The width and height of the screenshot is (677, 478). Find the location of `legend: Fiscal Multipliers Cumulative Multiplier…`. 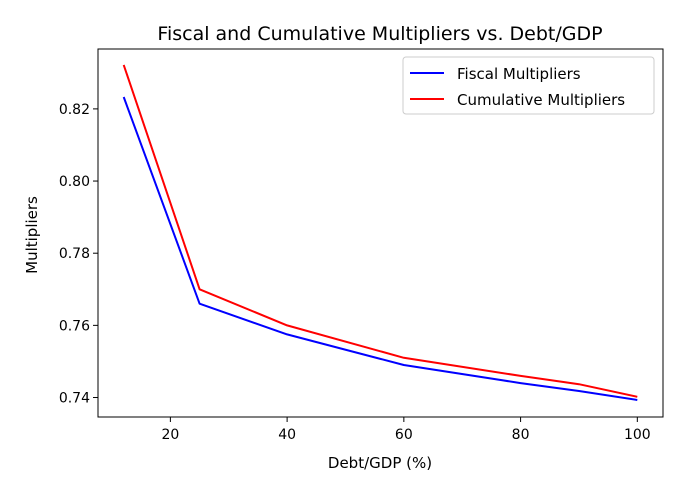

legend: Fiscal Multipliers Cumulative Multiplier… is located at coordinates (528, 85).